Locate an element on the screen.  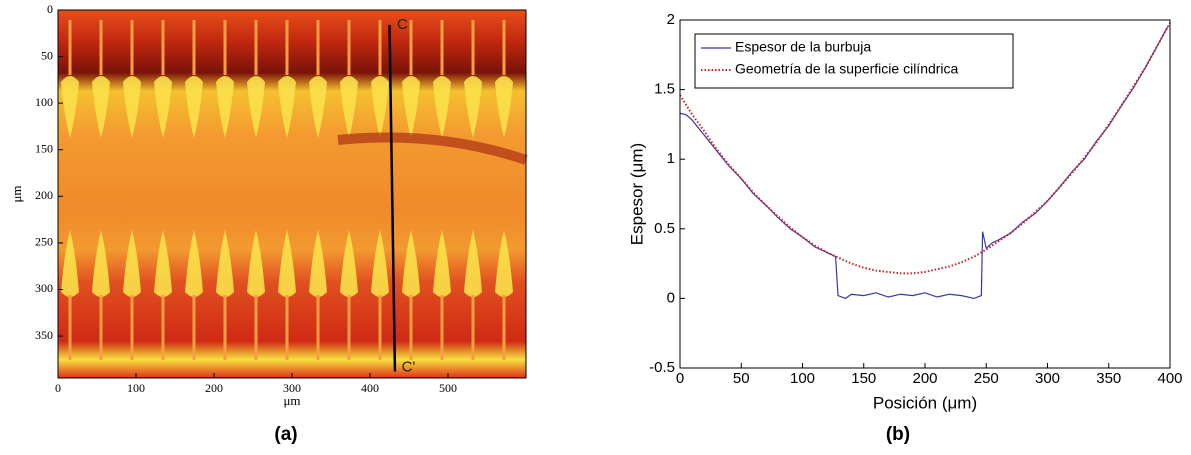
x-tick-label: 150 is located at coordinates (863, 378).